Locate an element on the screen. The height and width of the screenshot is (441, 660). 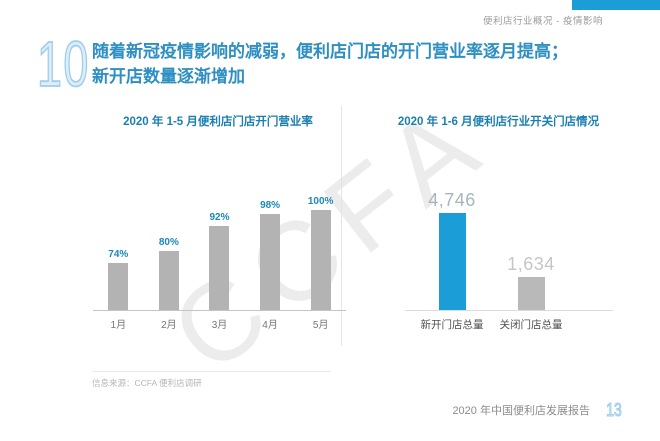
open-rate-chart: 74% 80% 92% 98% 100% is located at coordinates (219, 247).